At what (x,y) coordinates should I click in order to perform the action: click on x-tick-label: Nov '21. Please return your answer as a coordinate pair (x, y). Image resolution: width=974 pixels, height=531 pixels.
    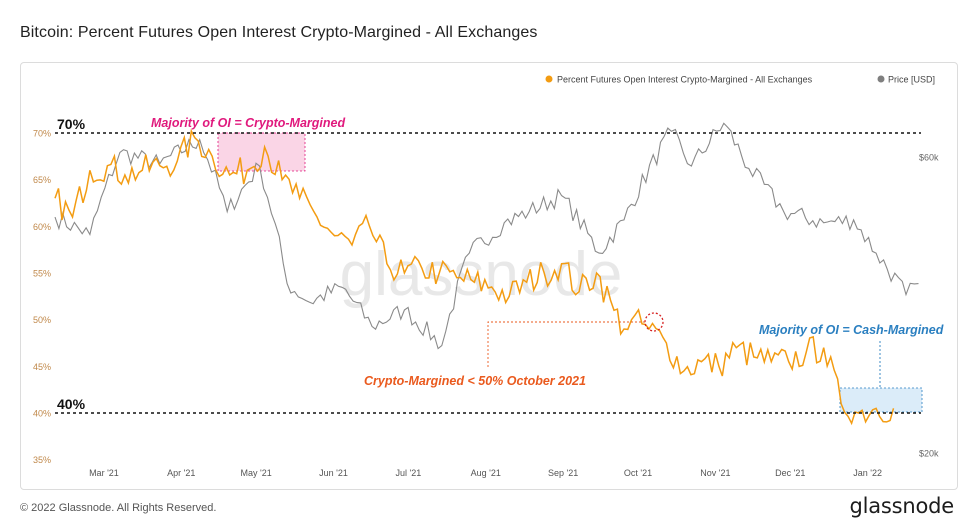
    Looking at the image, I should click on (715, 473).